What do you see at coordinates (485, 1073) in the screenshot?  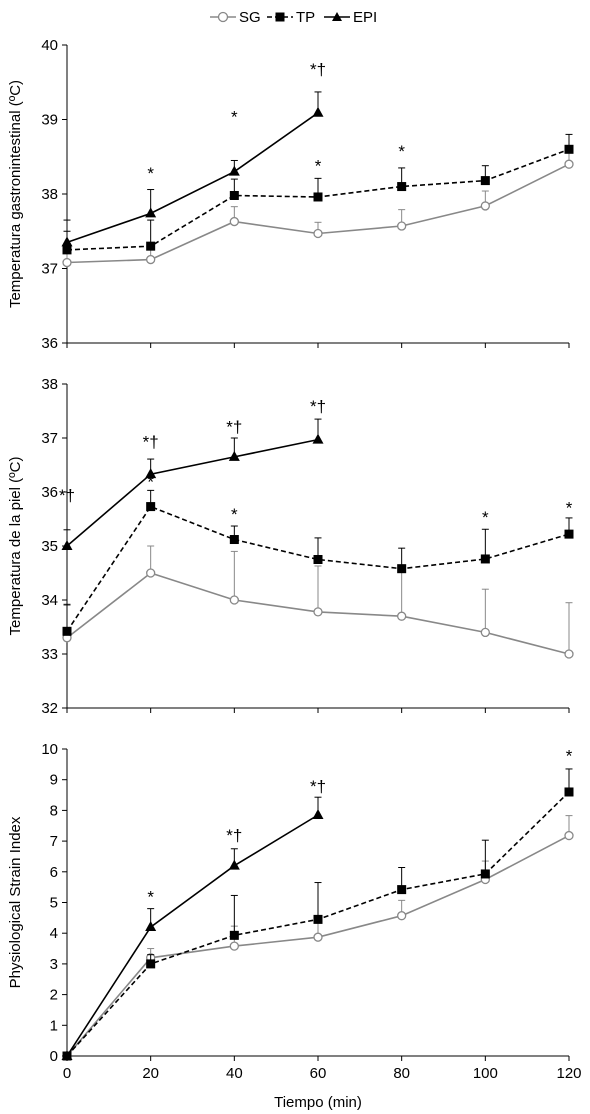 I see `x-tick-label: 100` at bounding box center [485, 1073].